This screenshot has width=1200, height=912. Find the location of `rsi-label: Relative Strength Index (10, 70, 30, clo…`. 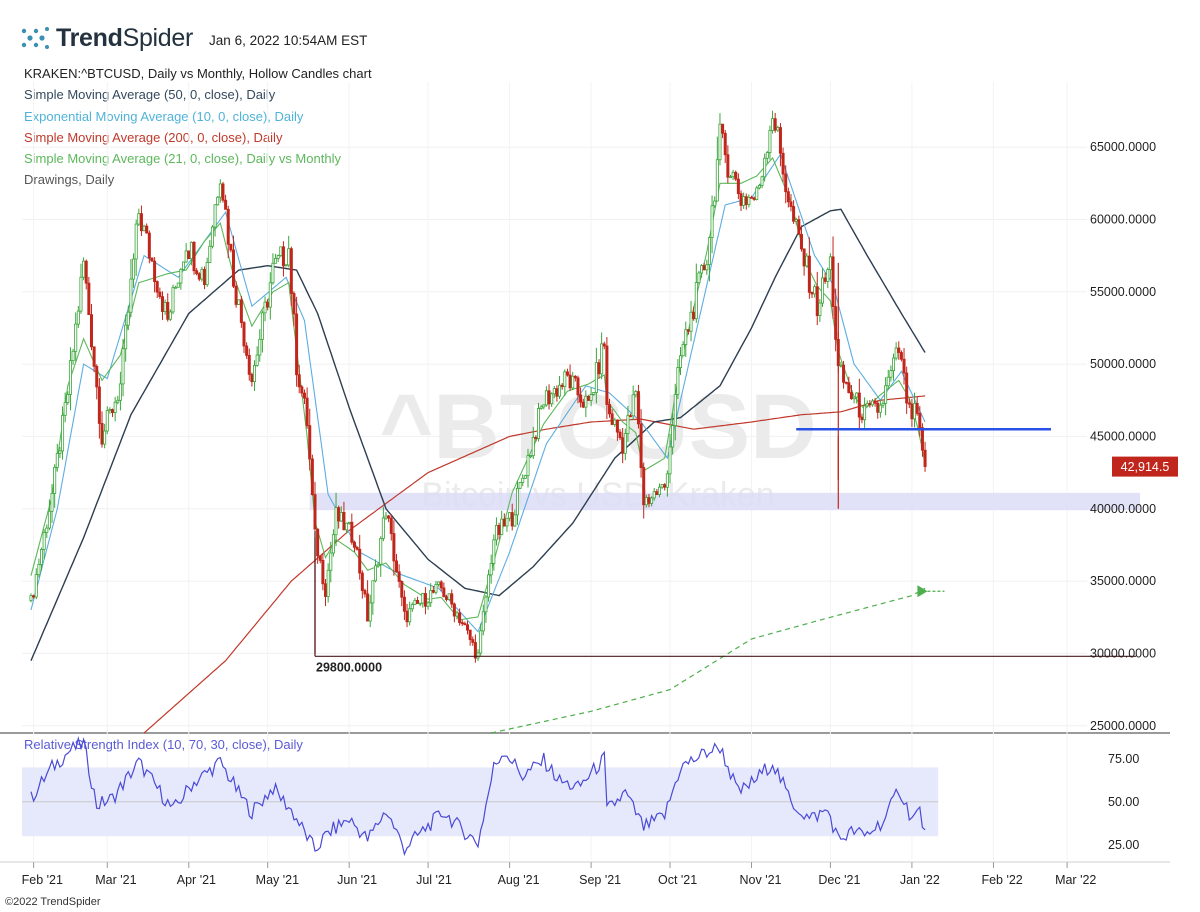

rsi-label: Relative Strength Index (10, 70, 30, clo… is located at coordinates (163, 744).